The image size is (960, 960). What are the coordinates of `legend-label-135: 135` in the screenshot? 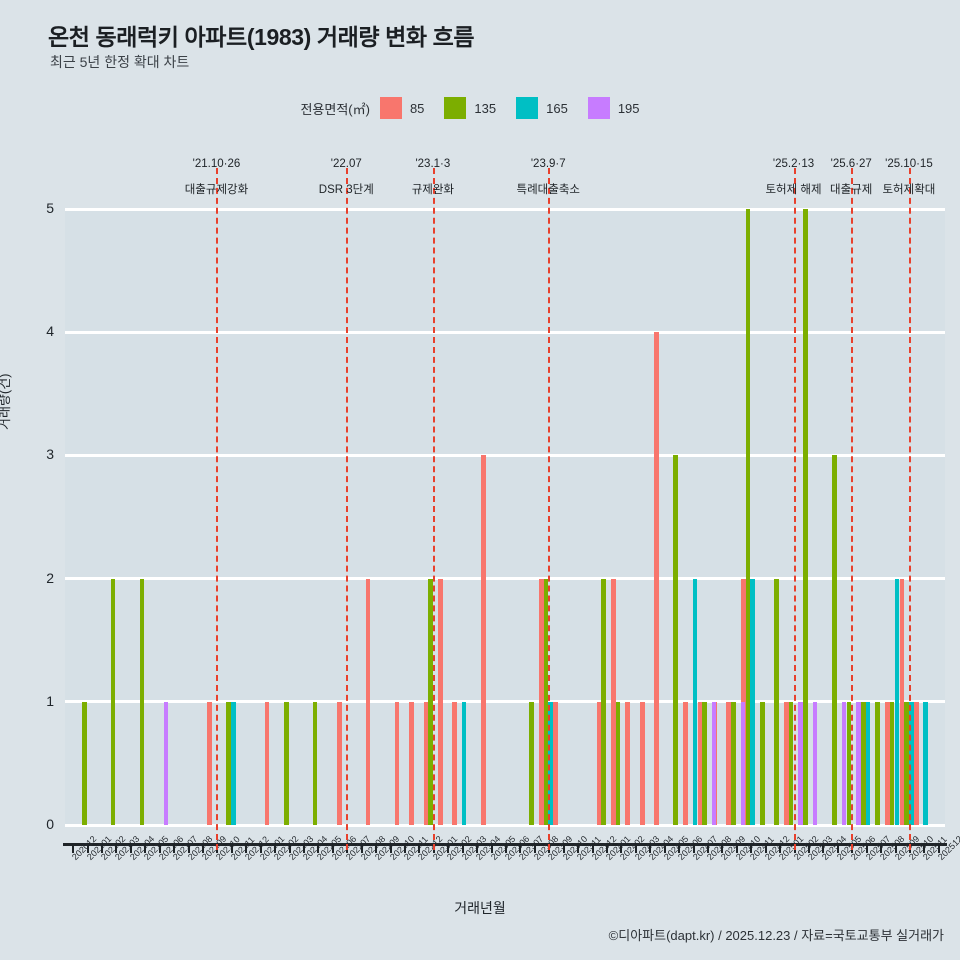 It's located at (485, 108).